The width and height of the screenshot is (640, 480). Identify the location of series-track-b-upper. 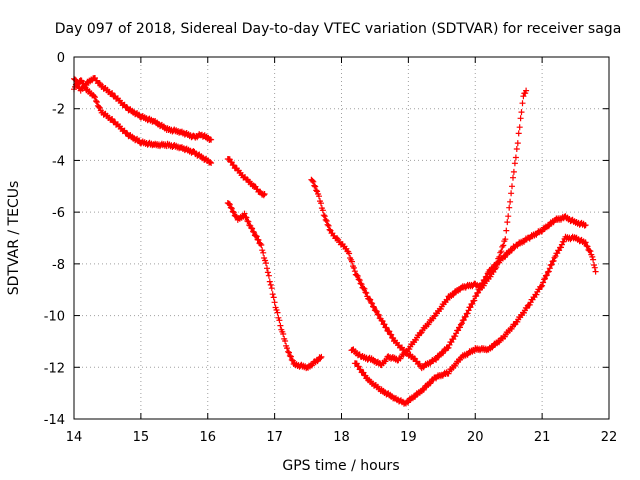
(246, 177).